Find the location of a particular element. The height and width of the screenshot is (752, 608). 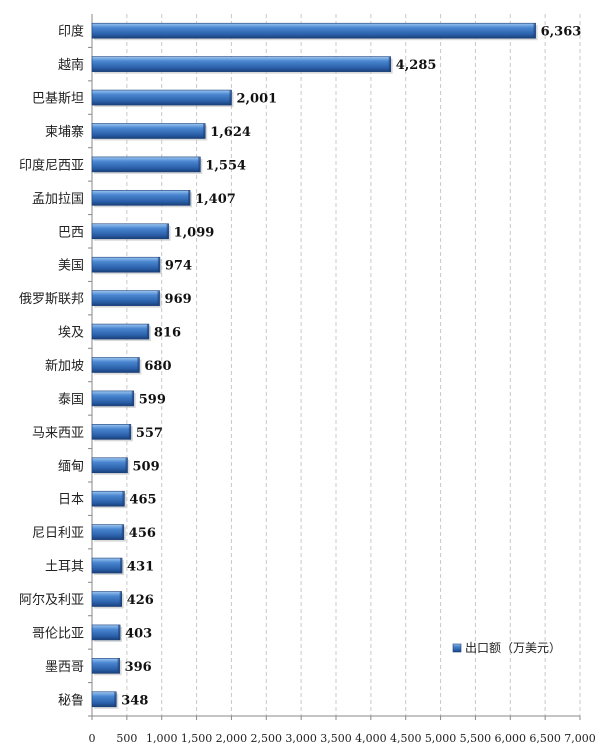

value-label: 2,001 is located at coordinates (256, 99).